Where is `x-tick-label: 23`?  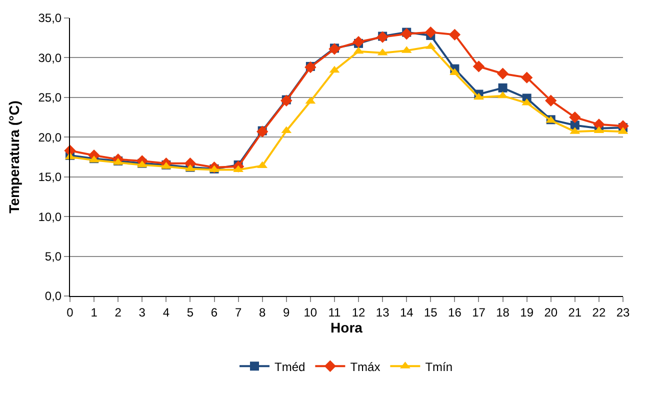
x-tick-label: 23 is located at coordinates (623, 312).